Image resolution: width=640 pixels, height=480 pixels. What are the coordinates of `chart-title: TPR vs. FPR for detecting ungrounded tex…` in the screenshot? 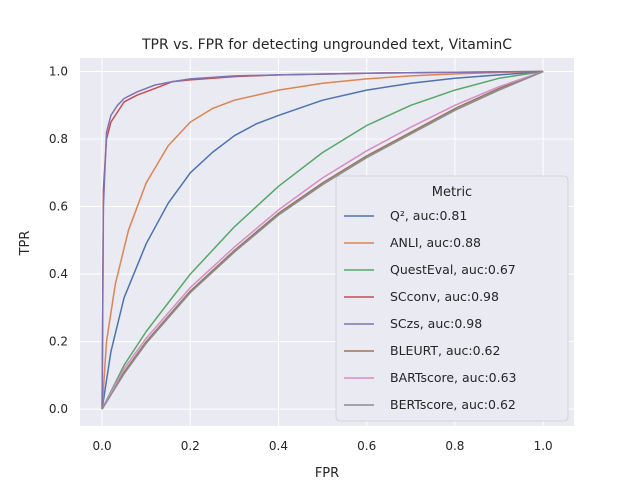 It's located at (326, 45).